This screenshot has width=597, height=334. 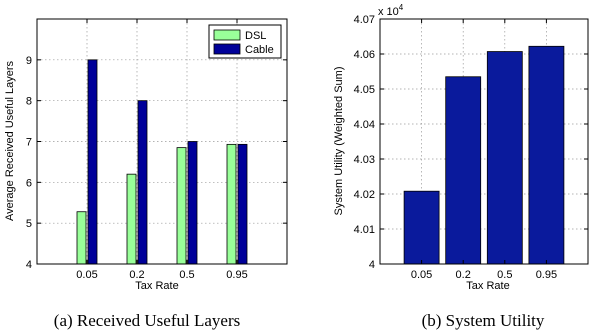 What do you see at coordinates (364, 195) in the screenshot?
I see `y-tick-label: 4.02` at bounding box center [364, 195].